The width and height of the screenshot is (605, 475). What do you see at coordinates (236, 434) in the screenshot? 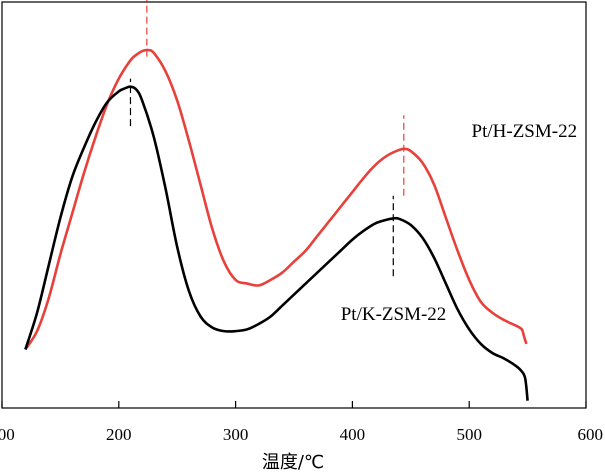
I see `x-tick-label: 300` at bounding box center [236, 434].